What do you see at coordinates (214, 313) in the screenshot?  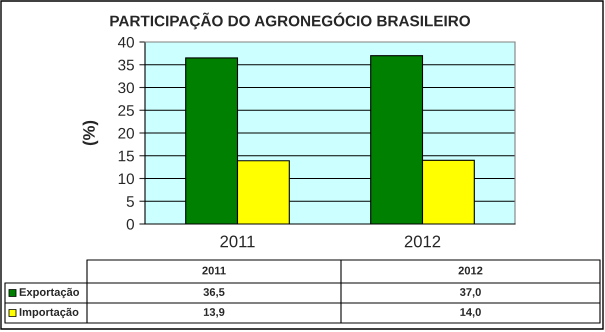 I see `data-label: 13,9` at bounding box center [214, 313].